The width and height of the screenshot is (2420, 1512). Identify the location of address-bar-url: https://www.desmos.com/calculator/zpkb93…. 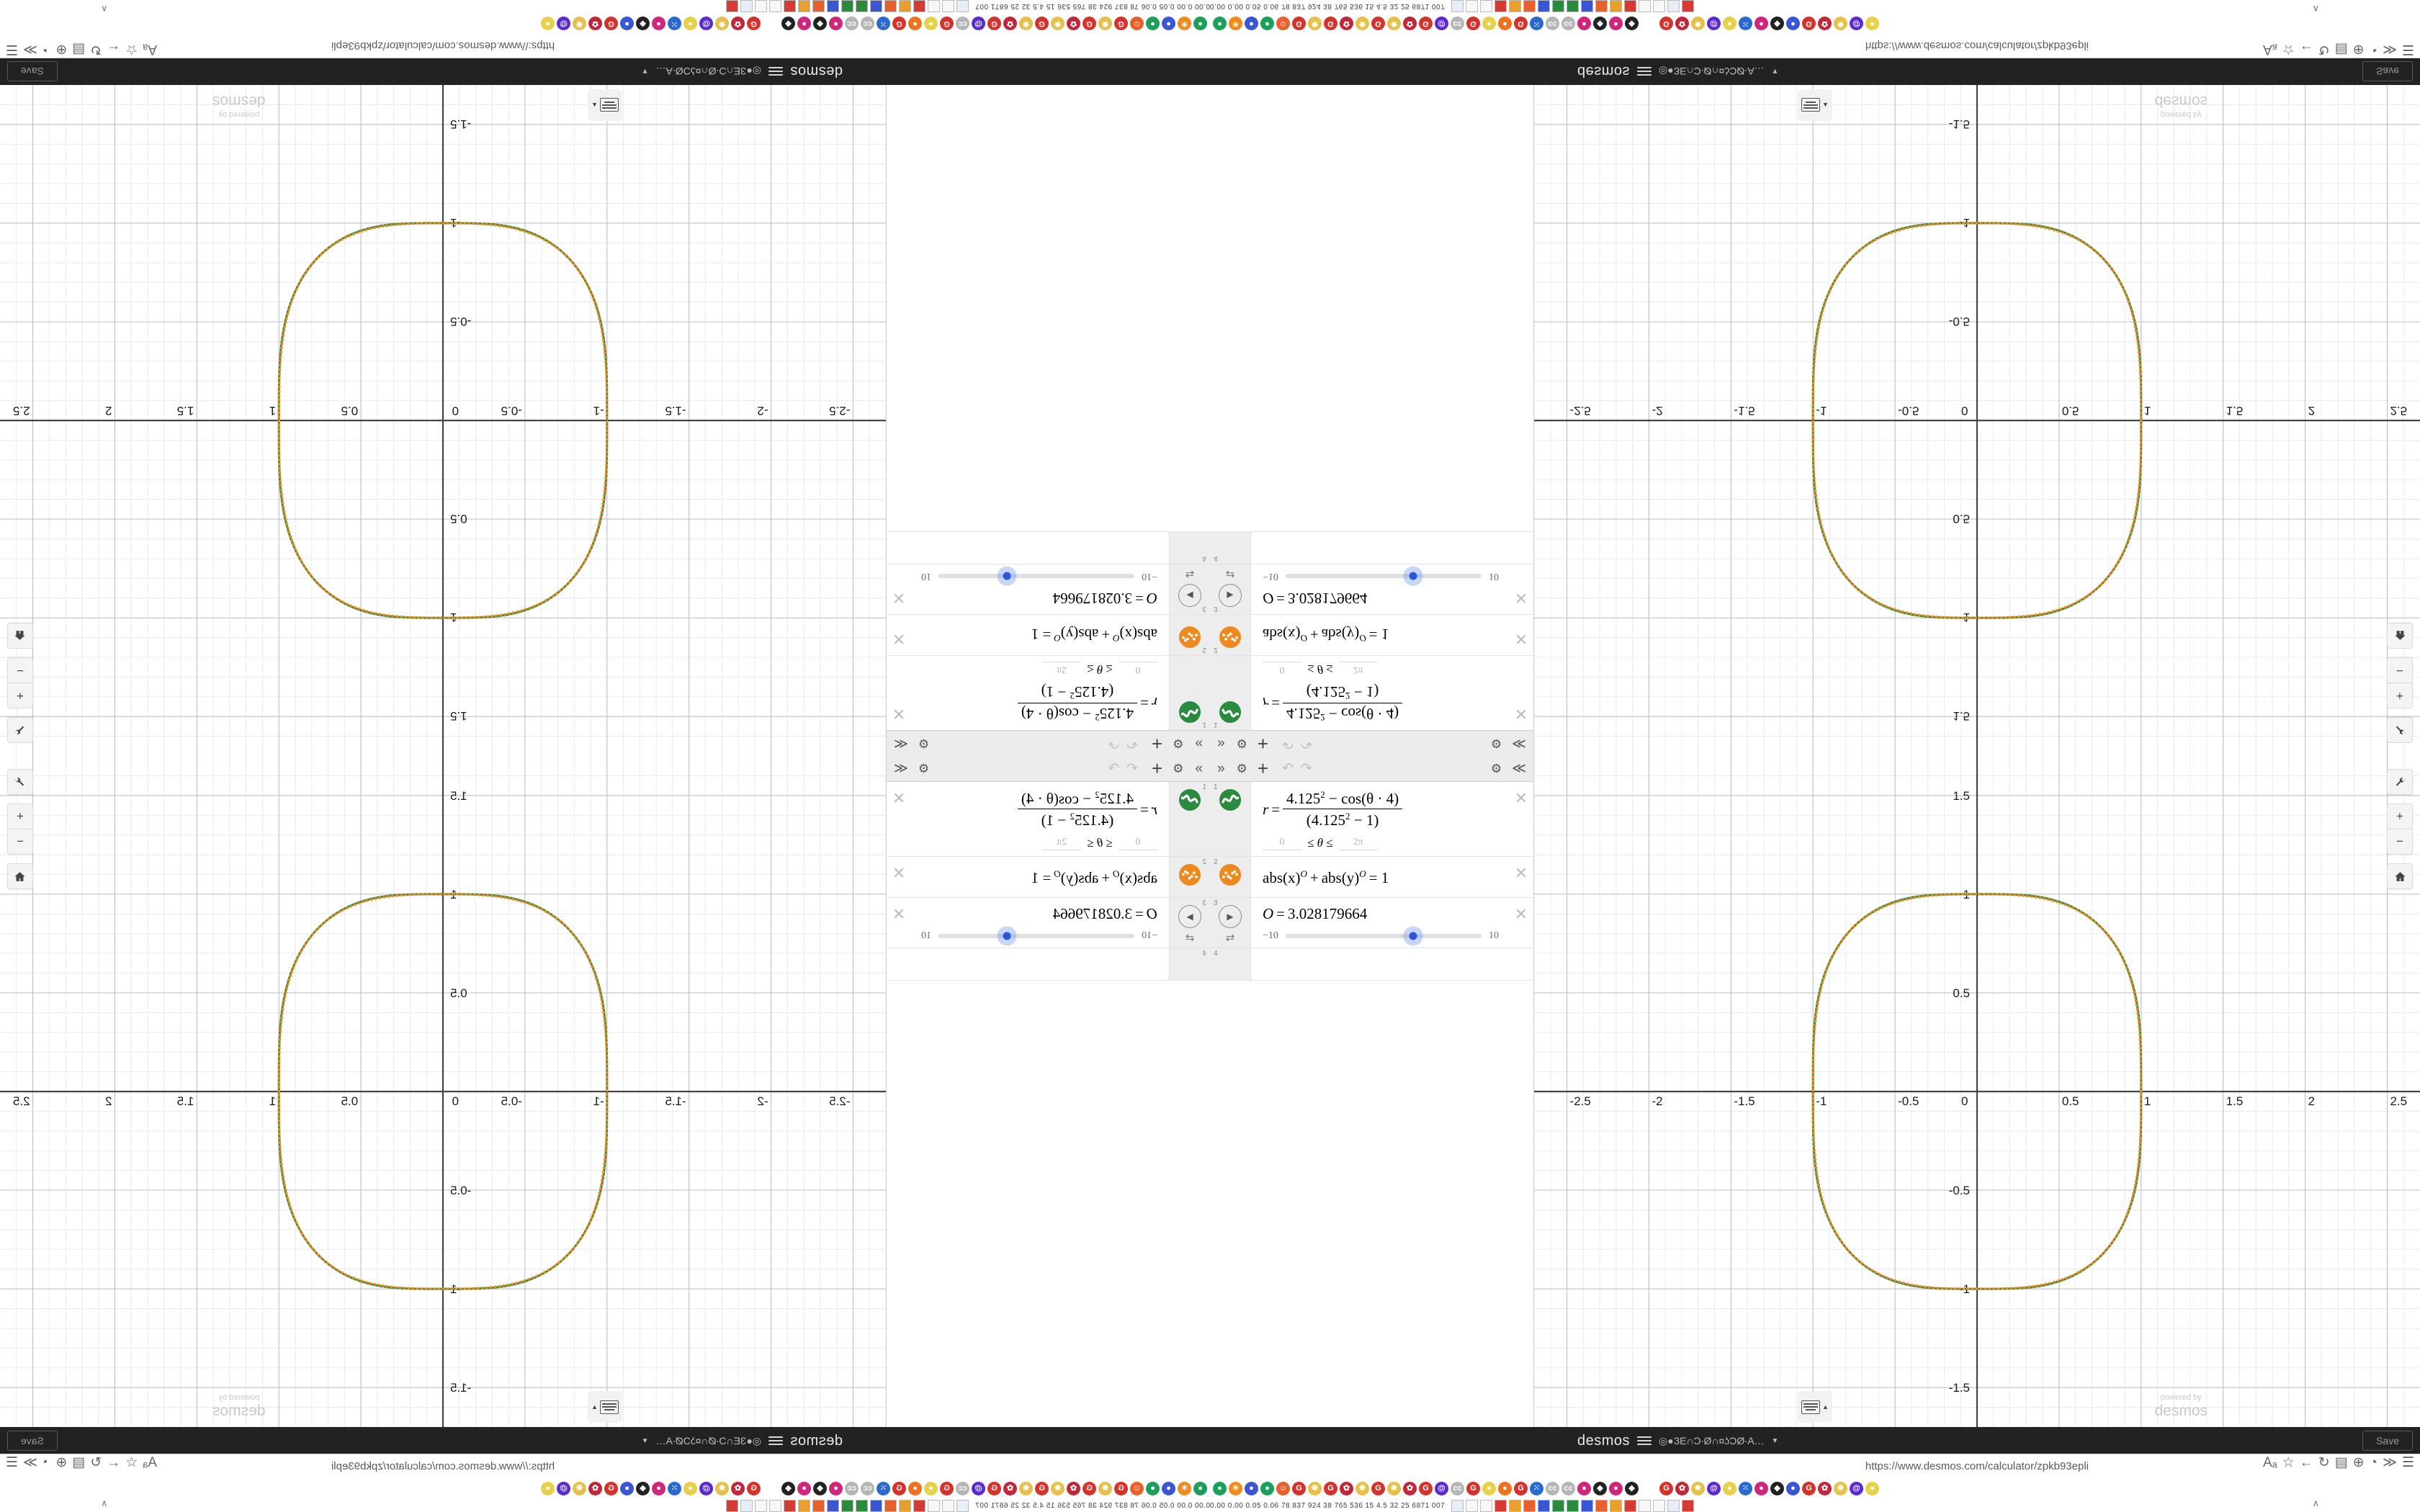
(1977, 1466).